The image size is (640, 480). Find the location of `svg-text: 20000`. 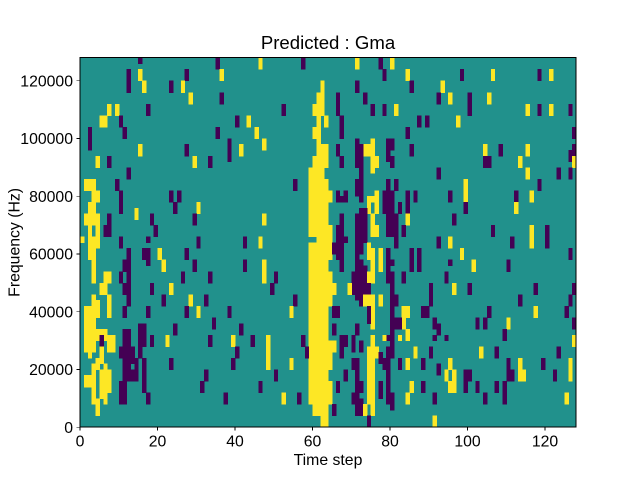

svg-text: 20000 is located at coordinates (51, 370).